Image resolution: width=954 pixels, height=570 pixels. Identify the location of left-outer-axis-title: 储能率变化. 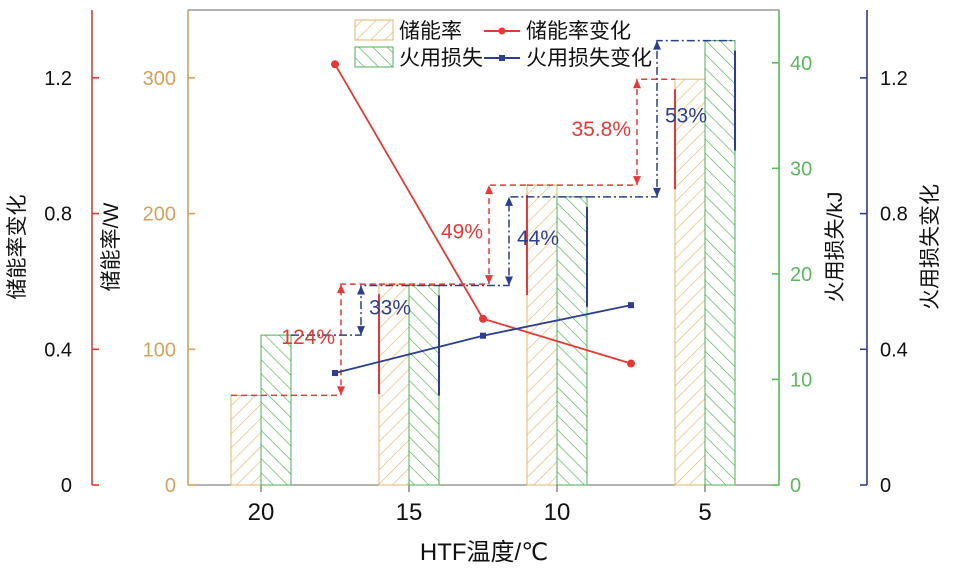
(17, 247).